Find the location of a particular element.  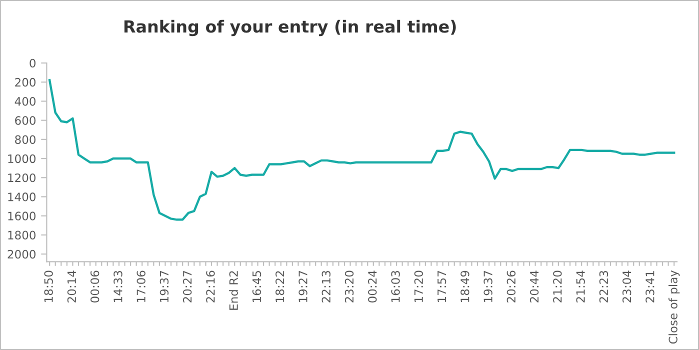

x-tick-label: 23:04 is located at coordinates (627, 286).